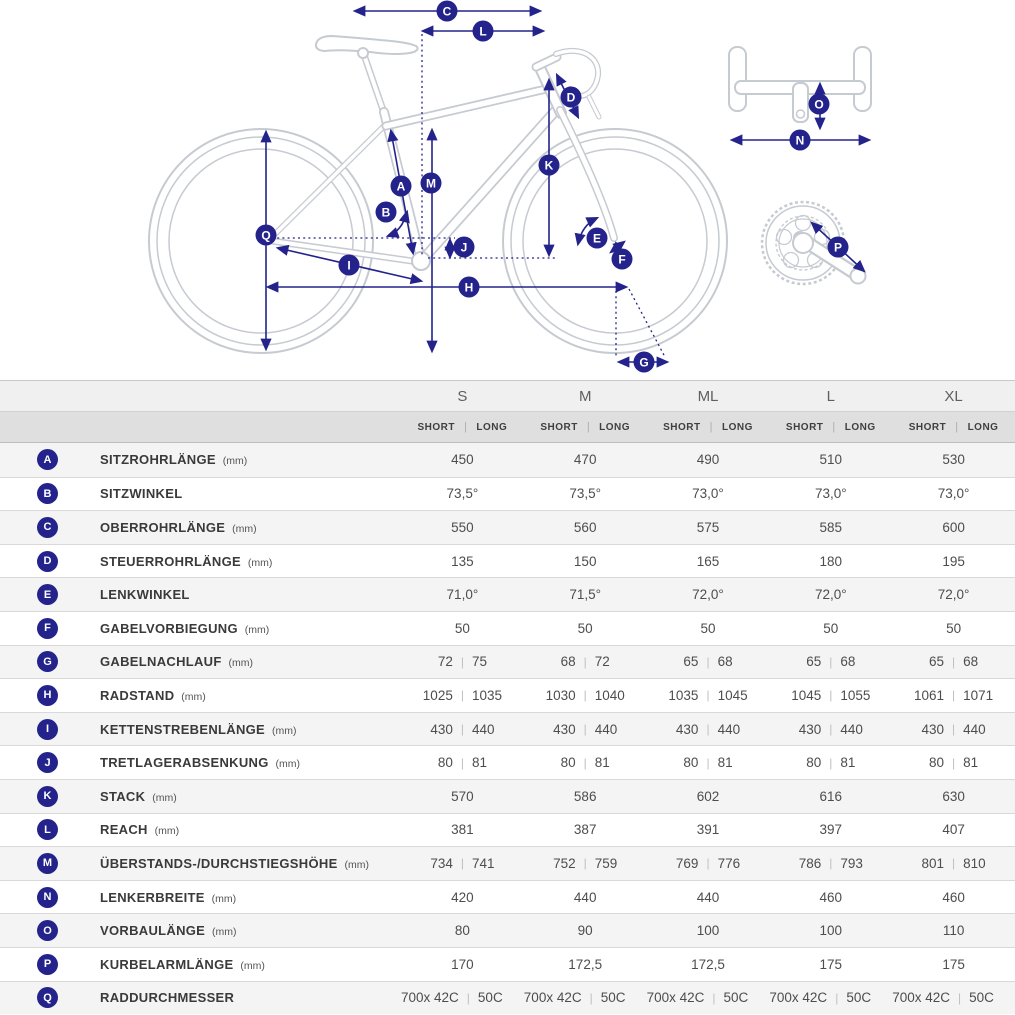  Describe the element at coordinates (682, 427) in the screenshot. I see `fit-label-short: SHORT` at that location.